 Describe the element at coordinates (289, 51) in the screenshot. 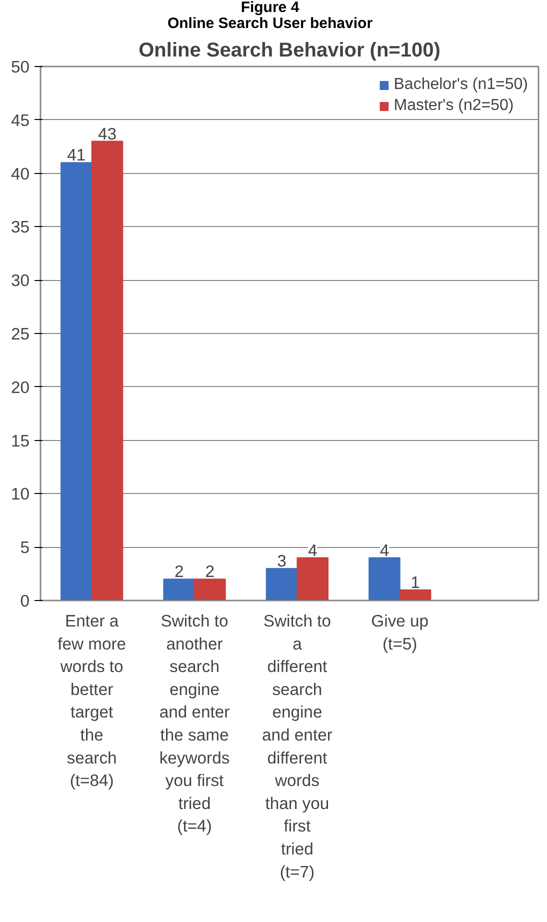

I see `chart-title: Online Search Behavior (n=100)` at that location.